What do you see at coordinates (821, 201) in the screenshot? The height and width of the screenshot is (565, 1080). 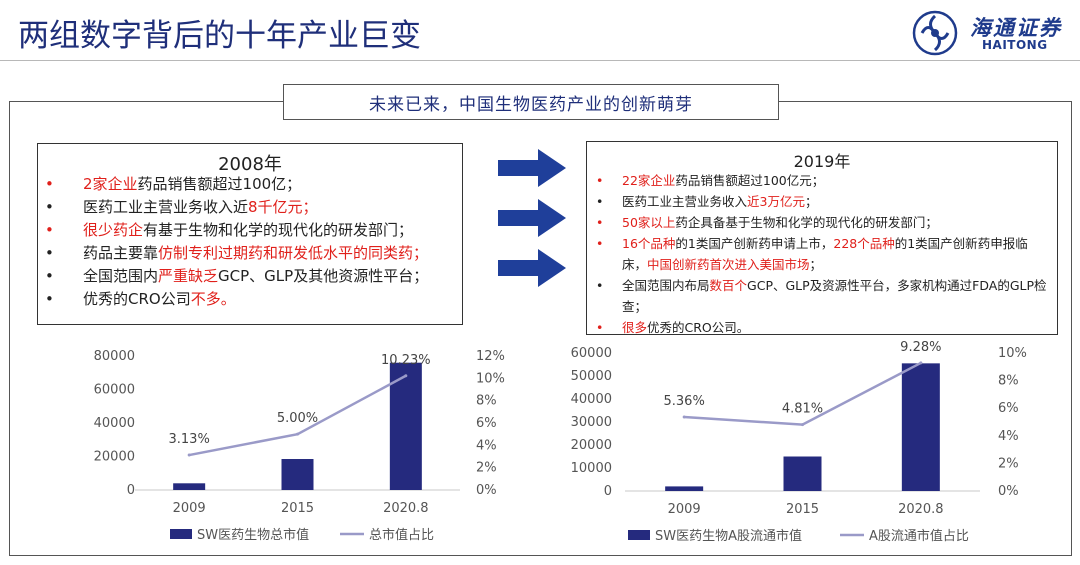 I see `bullet-item: • 医药工业主营业务收入近3万亿元；` at bounding box center [821, 201].